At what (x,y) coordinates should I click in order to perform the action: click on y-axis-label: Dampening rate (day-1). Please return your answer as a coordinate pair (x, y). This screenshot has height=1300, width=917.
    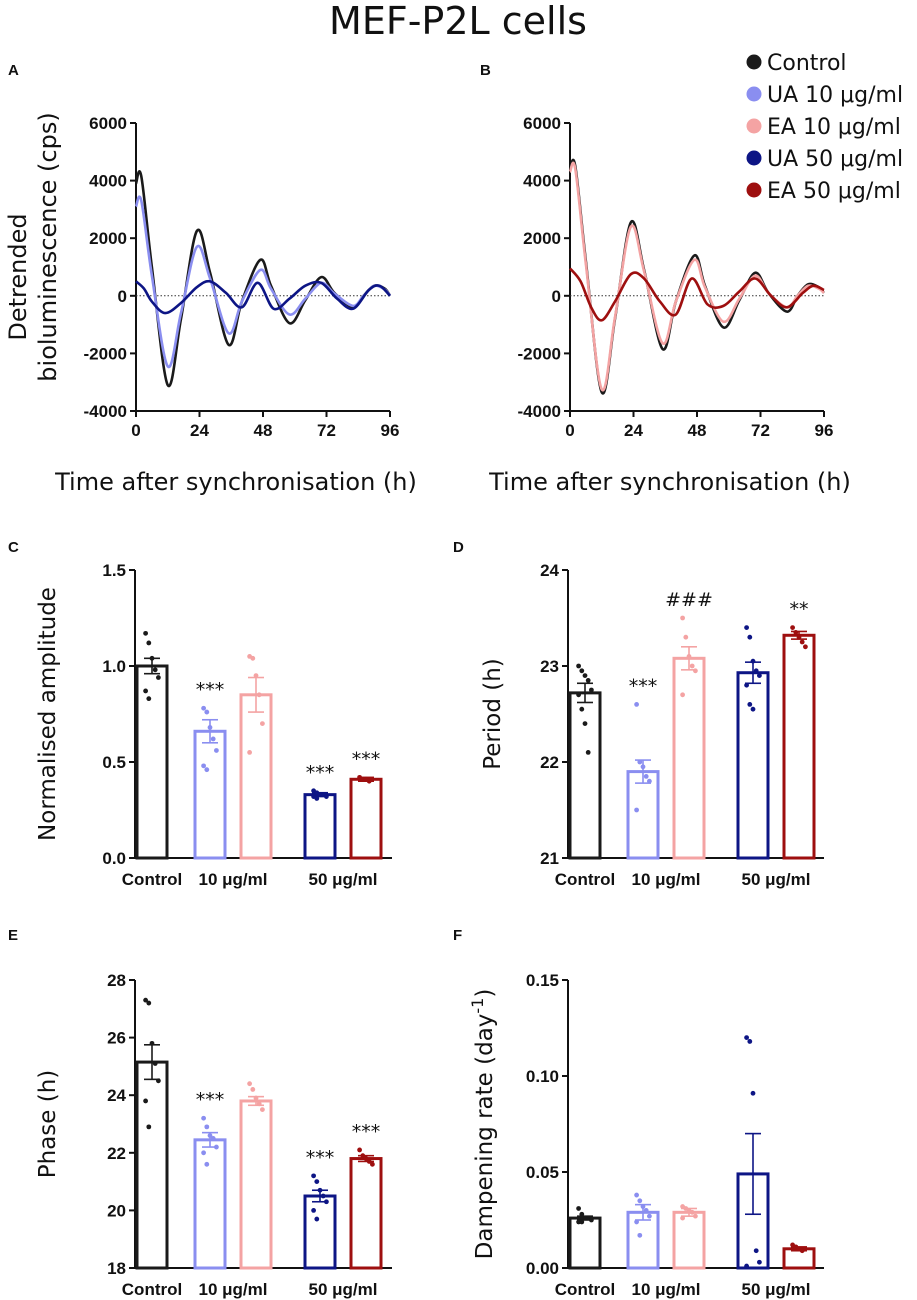
    Looking at the image, I should click on (483, 1124).